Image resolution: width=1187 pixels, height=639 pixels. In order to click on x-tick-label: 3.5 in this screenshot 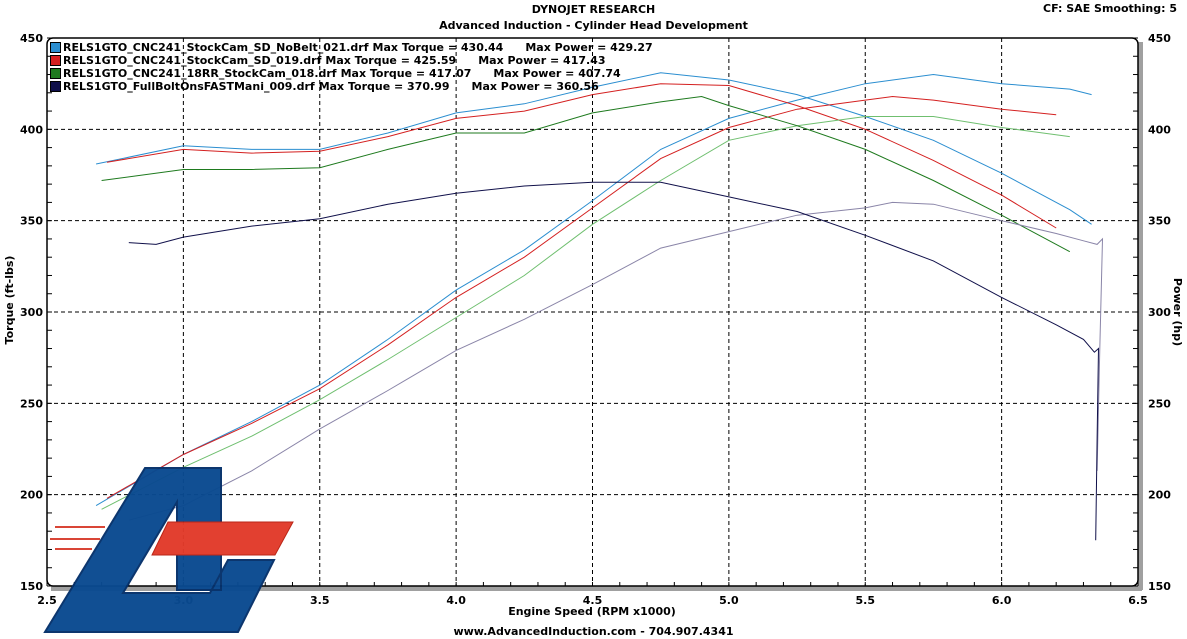, I will do `click(320, 600)`.